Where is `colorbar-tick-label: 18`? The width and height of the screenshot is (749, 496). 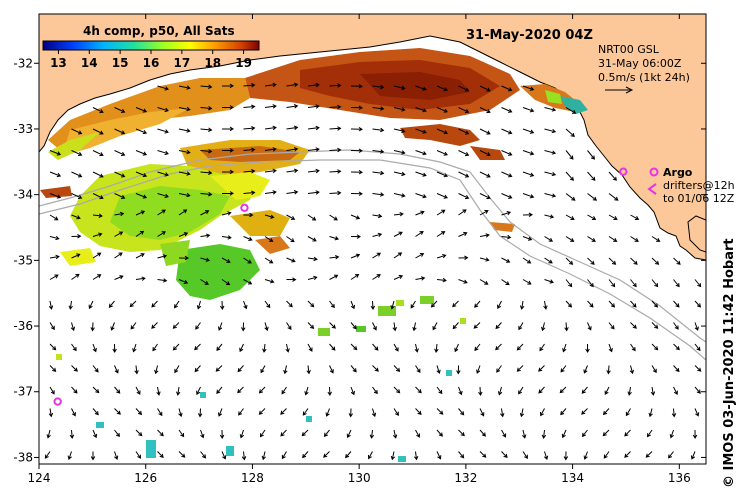
colorbar-tick-label: 18 is located at coordinates (212, 63).